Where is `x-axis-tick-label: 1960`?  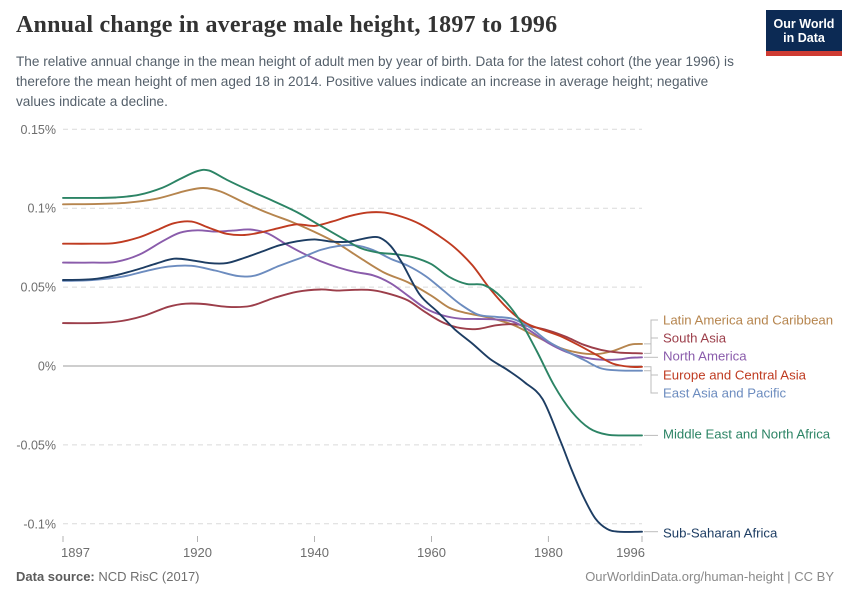
x-axis-tick-label: 1960 is located at coordinates (431, 552).